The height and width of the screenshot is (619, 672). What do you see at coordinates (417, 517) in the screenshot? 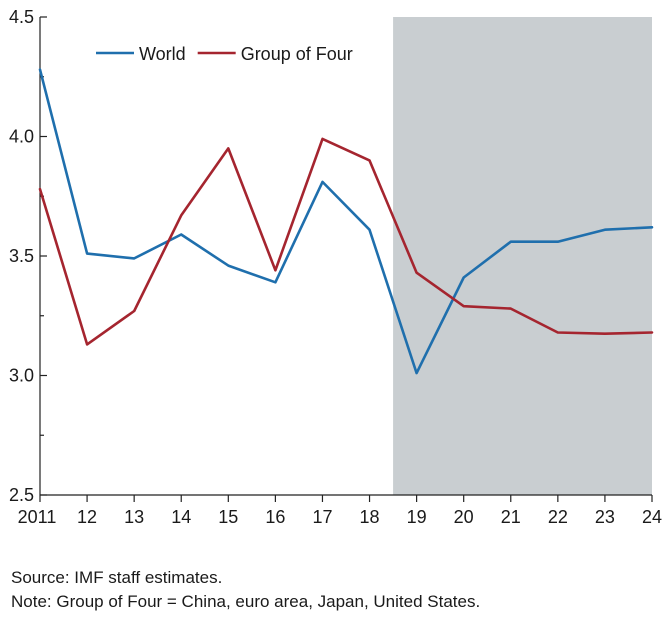
I see `x-tick-label: 19` at bounding box center [417, 517].